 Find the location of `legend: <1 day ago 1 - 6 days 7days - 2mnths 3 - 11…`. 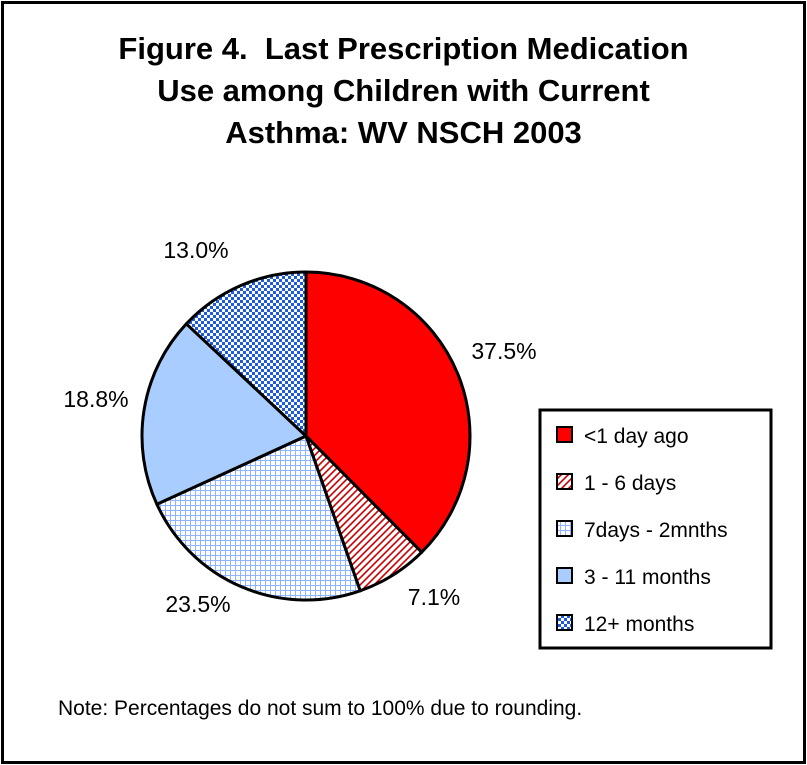

legend: <1 day ago 1 - 6 days 7days - 2mnths 3 - 11… is located at coordinates (655, 529).